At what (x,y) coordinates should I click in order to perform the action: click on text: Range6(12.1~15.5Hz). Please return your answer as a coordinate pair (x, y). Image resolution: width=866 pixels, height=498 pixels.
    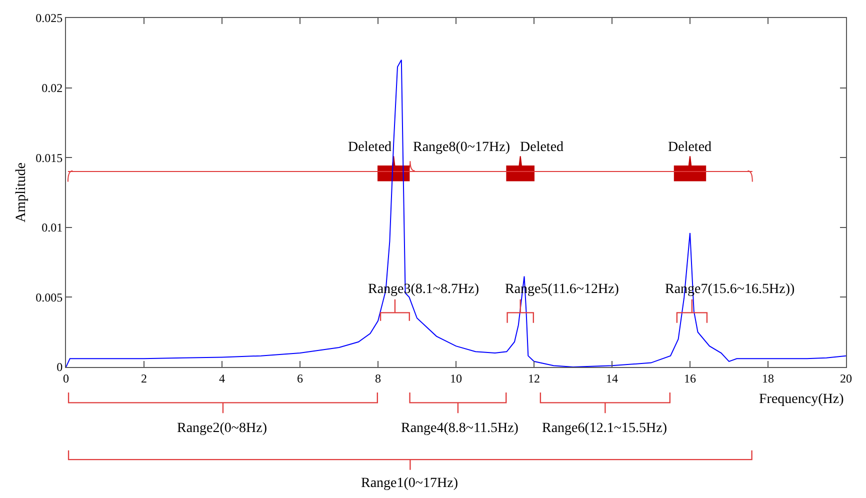
    Looking at the image, I should click on (605, 428).